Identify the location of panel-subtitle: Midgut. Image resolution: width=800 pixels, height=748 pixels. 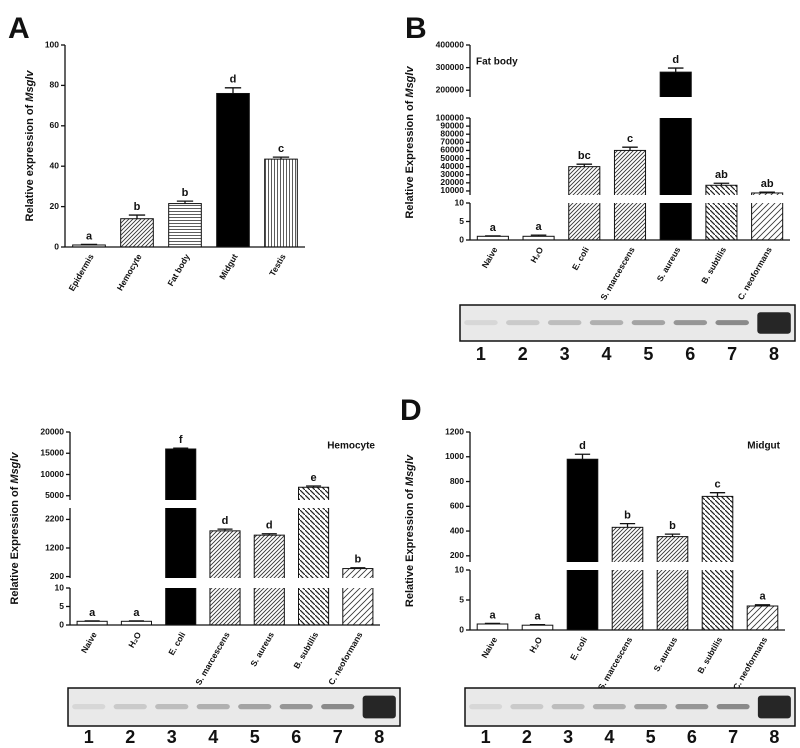
(763, 446).